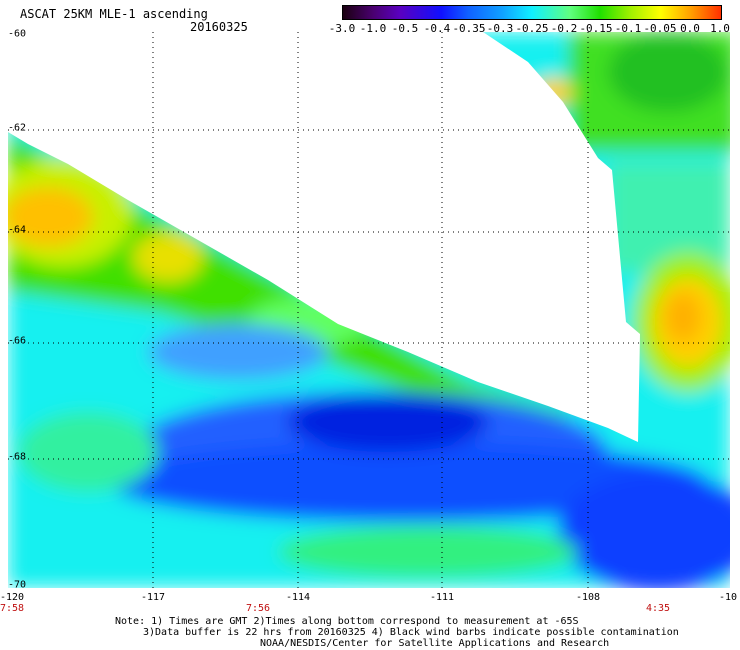 This screenshot has height=650, width=740. Describe the element at coordinates (532, 28) in the screenshot. I see `colorbar-label: -0.25` at that location.